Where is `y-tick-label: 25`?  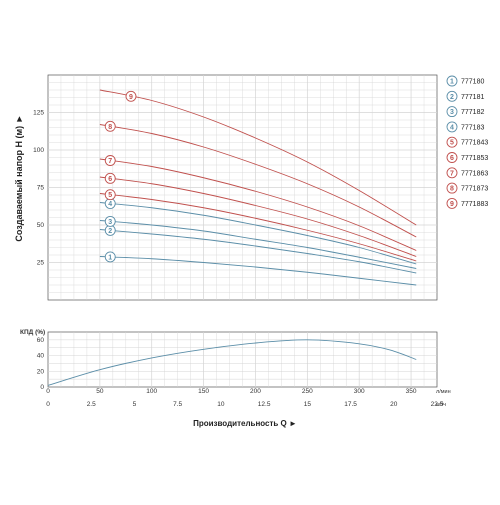 y-tick-label: 25 is located at coordinates (41, 263).